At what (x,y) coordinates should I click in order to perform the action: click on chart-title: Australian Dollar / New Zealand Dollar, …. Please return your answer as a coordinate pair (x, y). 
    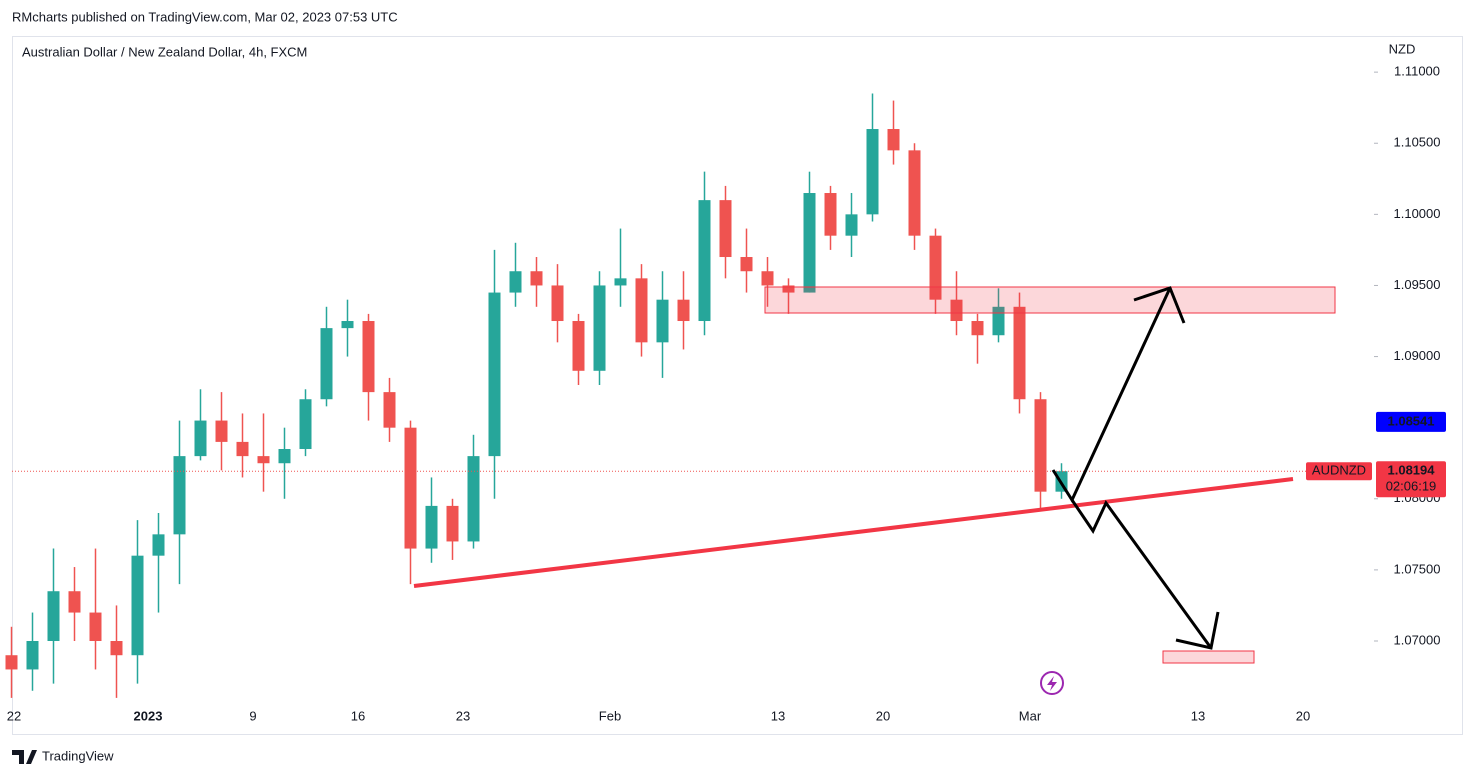
    Looking at the image, I should click on (164, 51).